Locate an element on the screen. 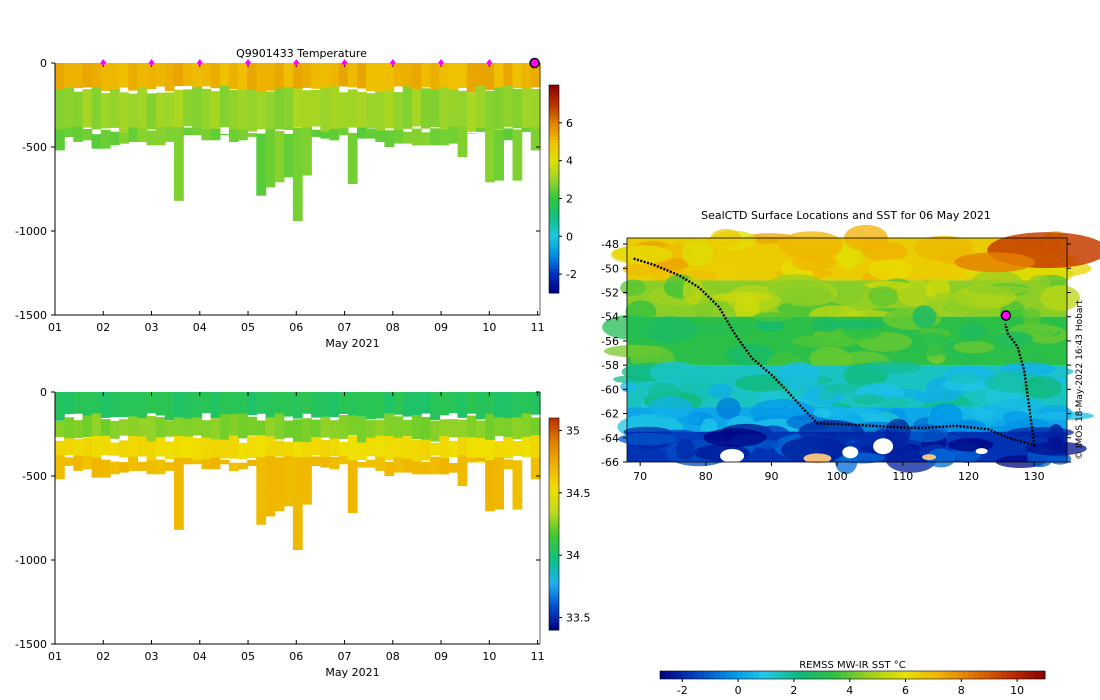 The height and width of the screenshot is (700, 1100). lon-tick-label: 130 is located at coordinates (1034, 476).